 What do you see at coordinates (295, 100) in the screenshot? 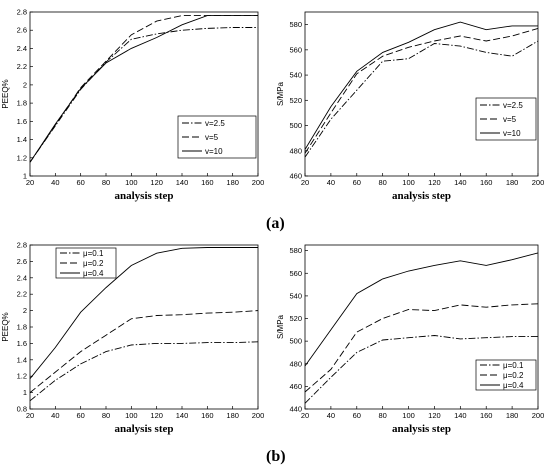
I see `y-tick-label: 520` at bounding box center [295, 100].